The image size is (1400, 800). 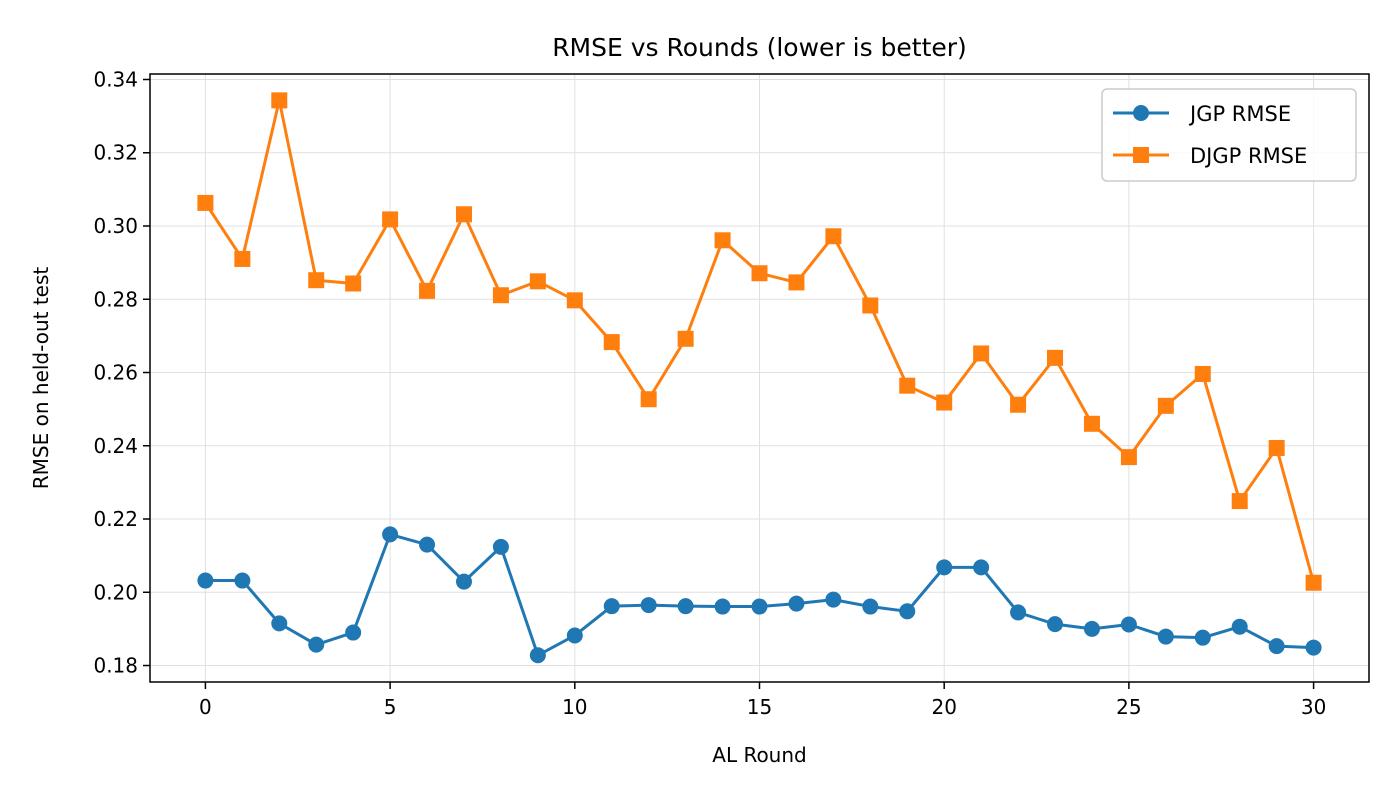 I want to click on x-tick-label: 15, so click(x=759, y=707).